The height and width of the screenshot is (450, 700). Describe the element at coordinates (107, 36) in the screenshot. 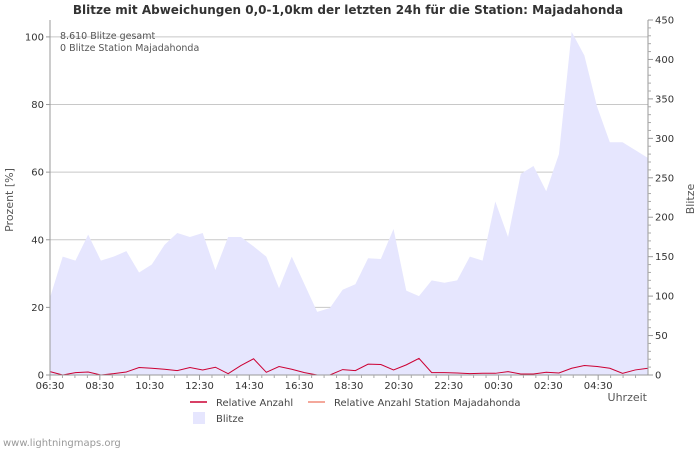

I see `total-strikes-note: 8.610 Blitze gesamt` at that location.